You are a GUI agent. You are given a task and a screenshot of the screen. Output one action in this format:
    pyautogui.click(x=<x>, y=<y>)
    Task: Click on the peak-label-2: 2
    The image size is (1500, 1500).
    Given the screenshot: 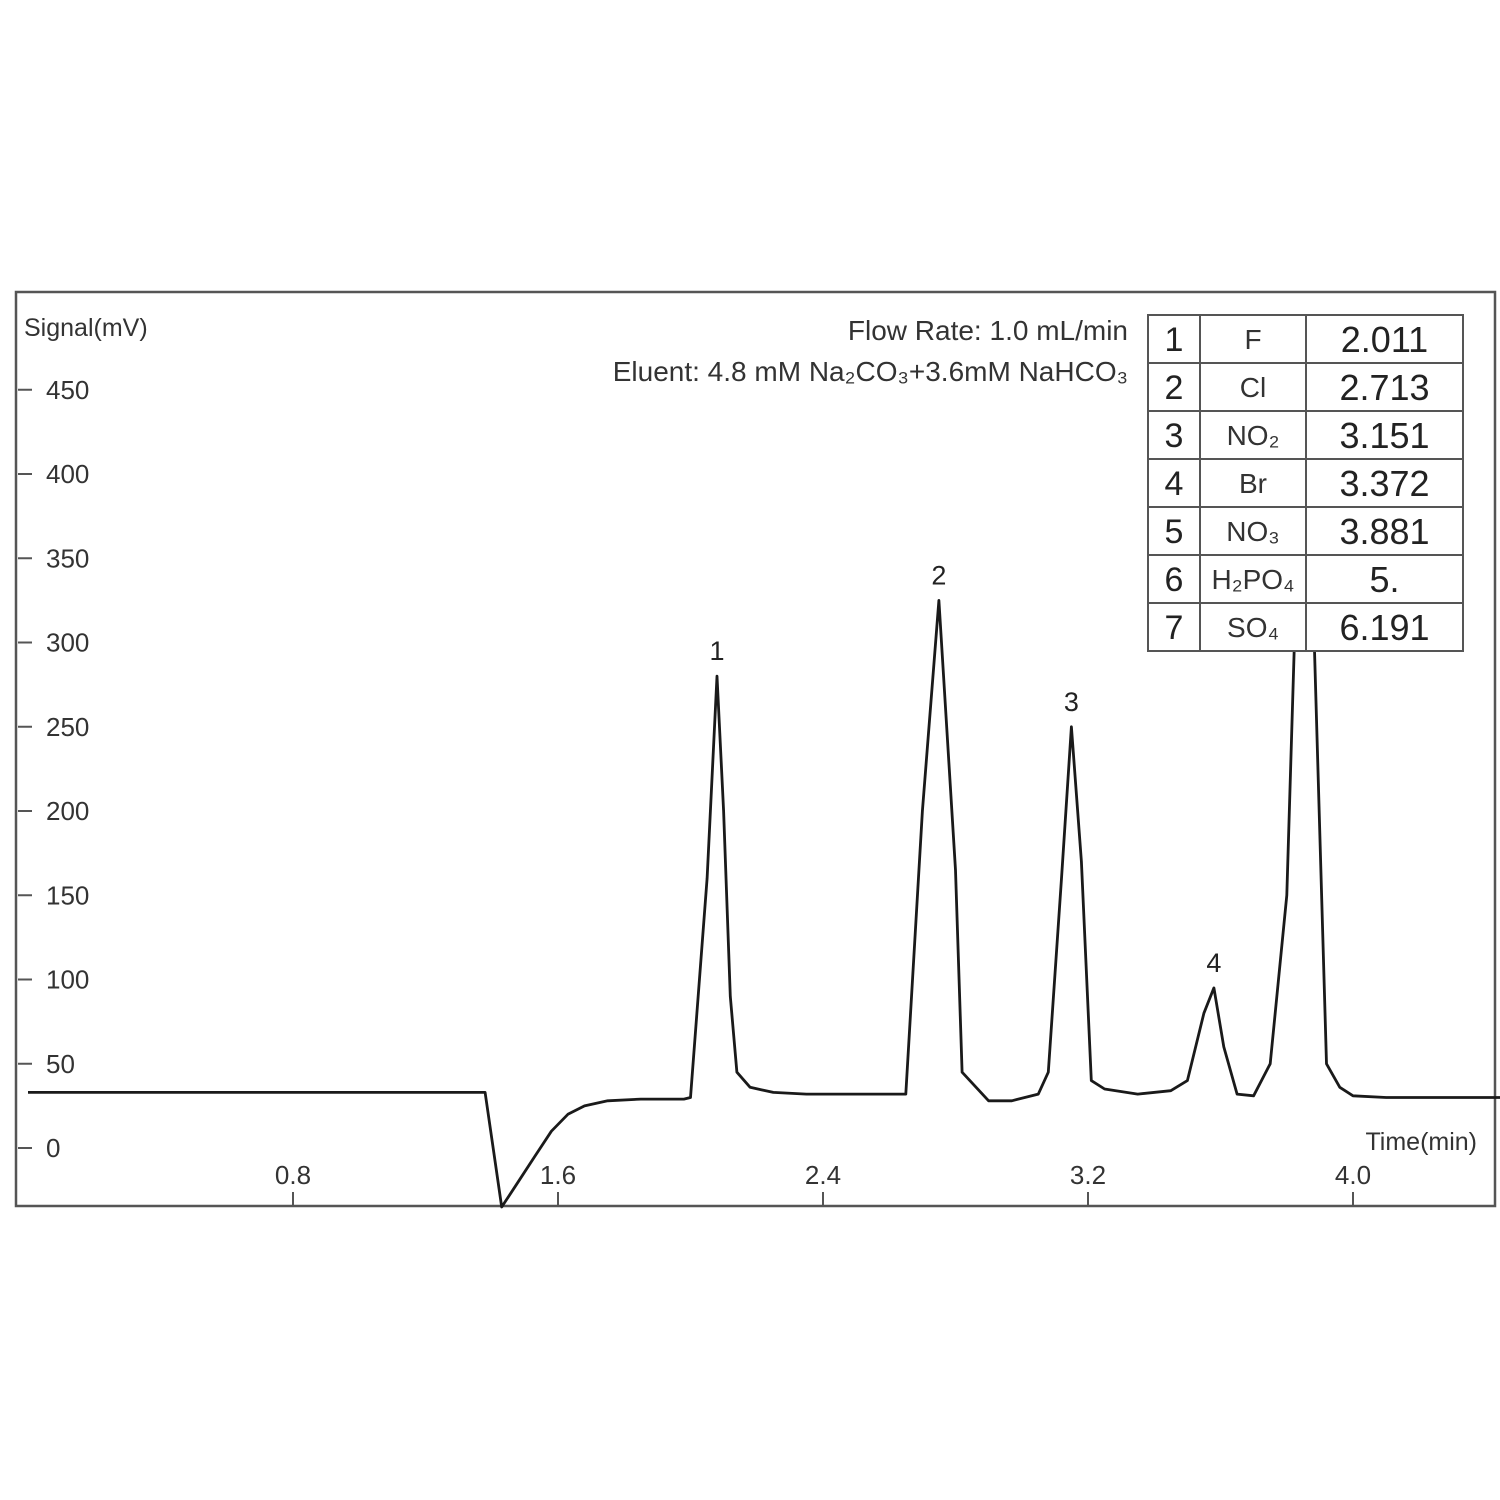 What is the action you would take?
    pyautogui.click(x=938, y=575)
    